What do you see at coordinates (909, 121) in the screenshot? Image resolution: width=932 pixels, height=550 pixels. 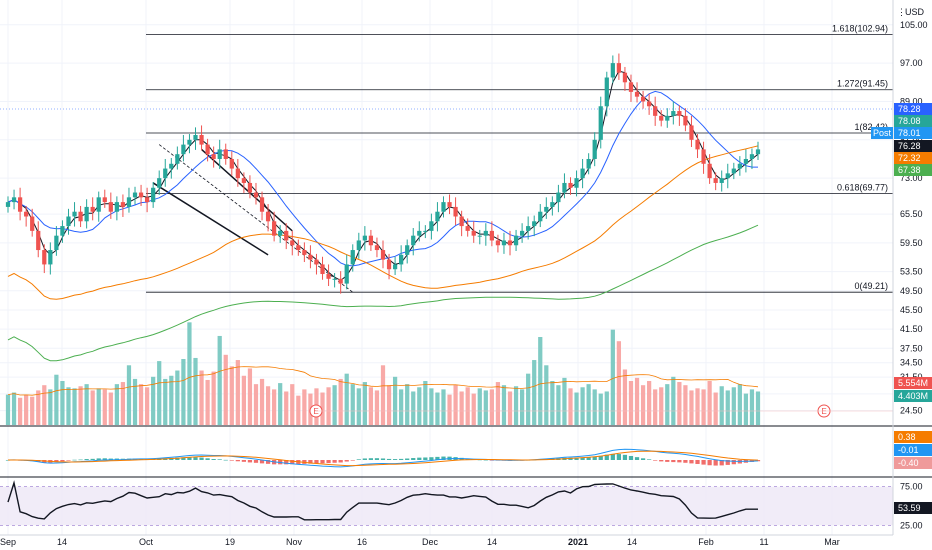 I see `price-badge-label: 78.08` at bounding box center [909, 121].